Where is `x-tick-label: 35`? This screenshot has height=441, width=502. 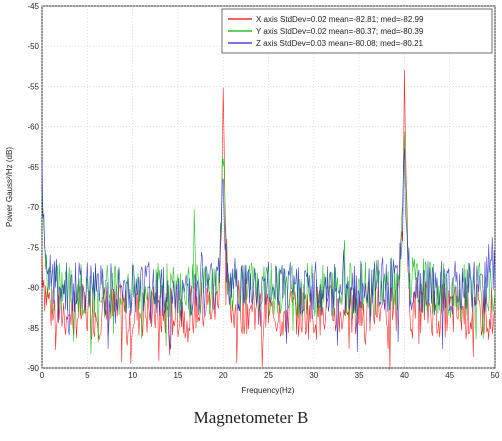 x-tick-label: 35 is located at coordinates (359, 375).